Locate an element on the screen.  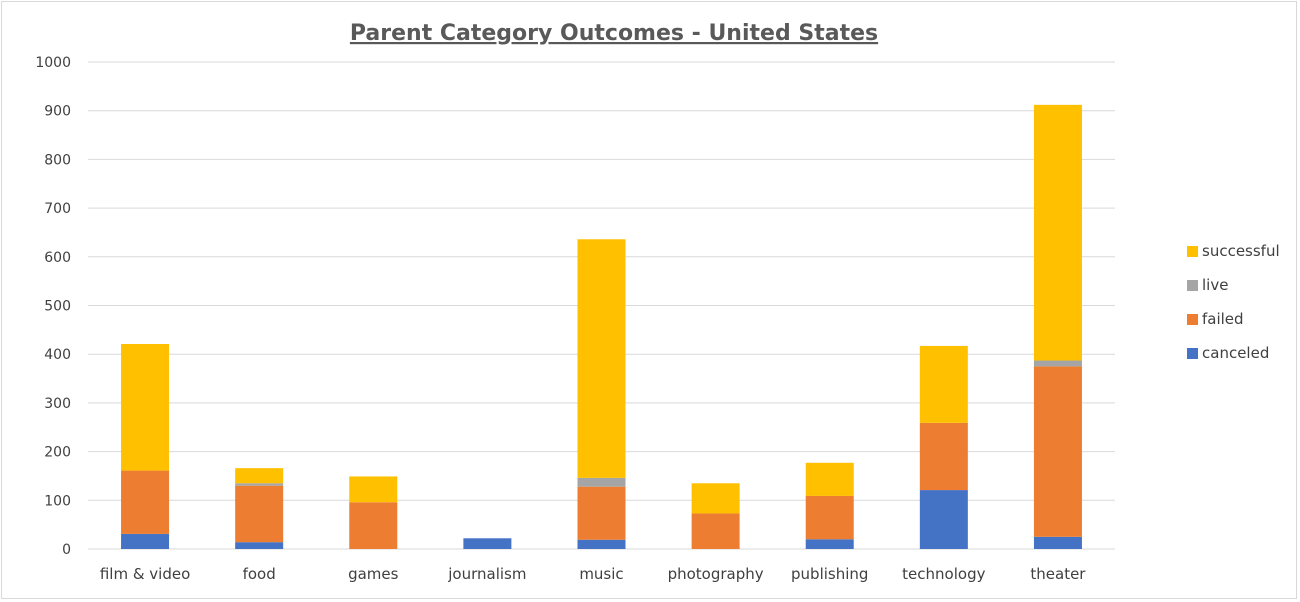
legend-label-successful: successful is located at coordinates (1241, 251).